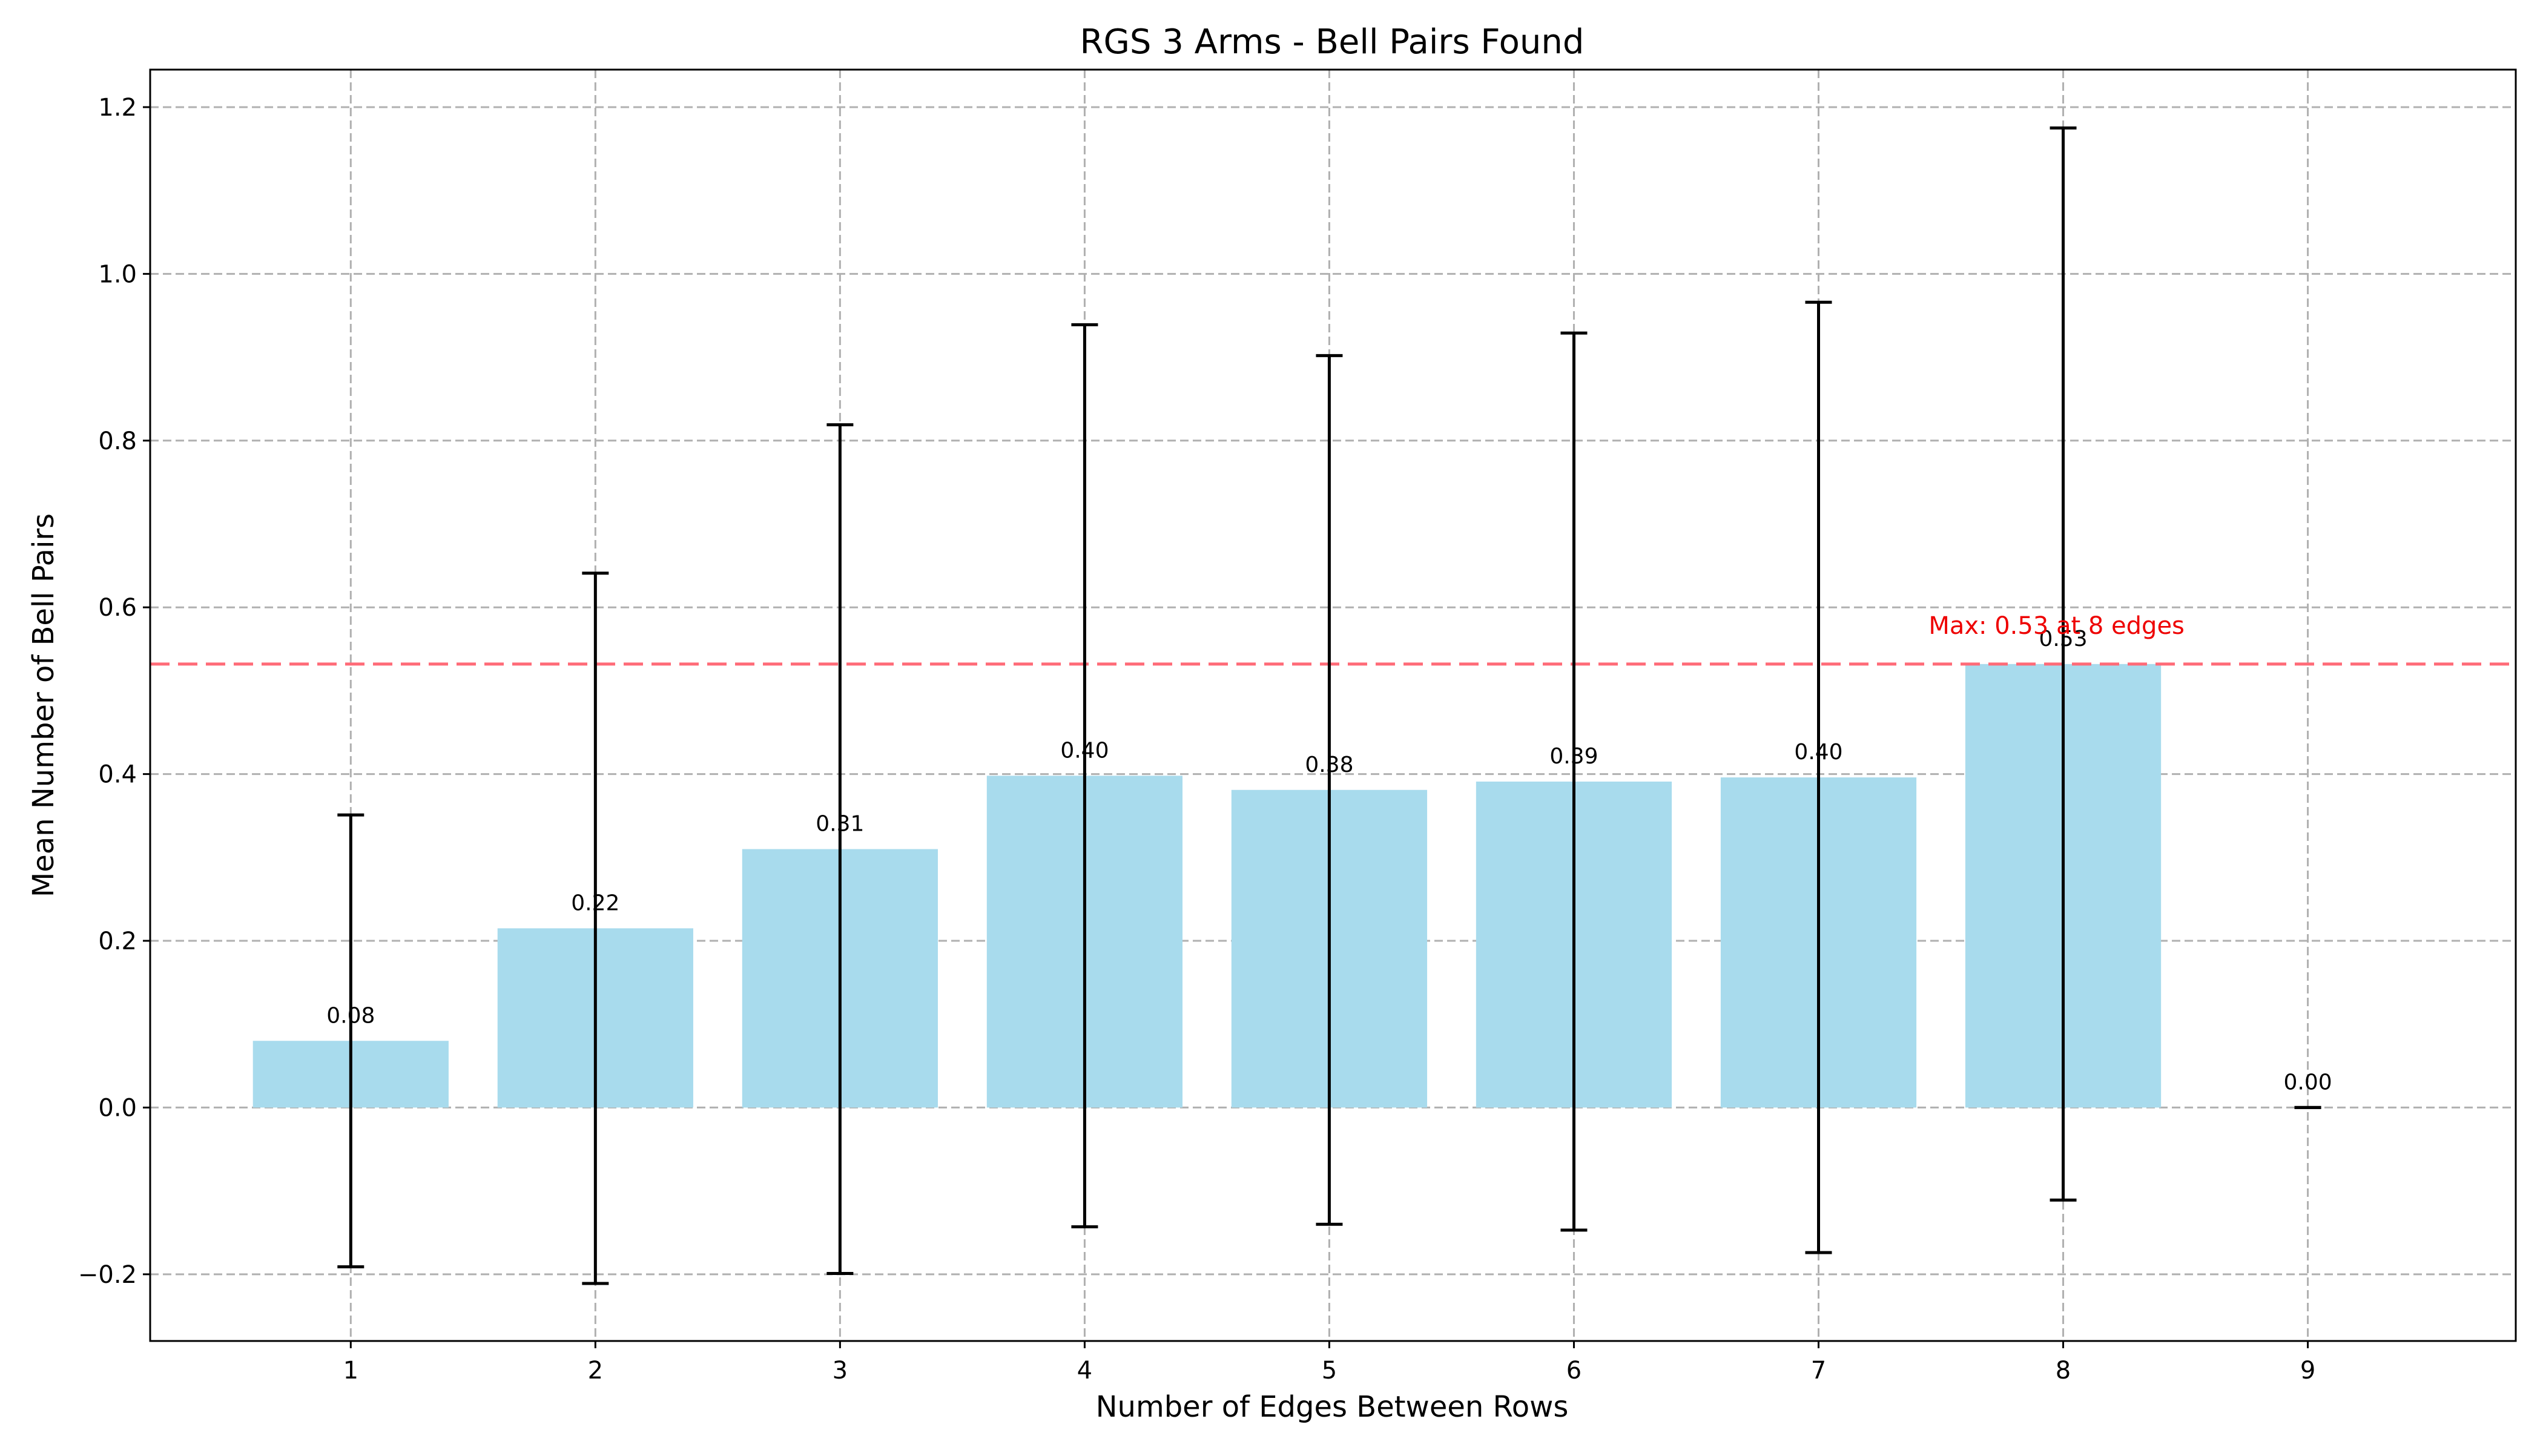 Image resolution: width=2543 pixels, height=1456 pixels. What do you see at coordinates (108, 1275) in the screenshot?
I see `y-tick-label: −0.2` at bounding box center [108, 1275].